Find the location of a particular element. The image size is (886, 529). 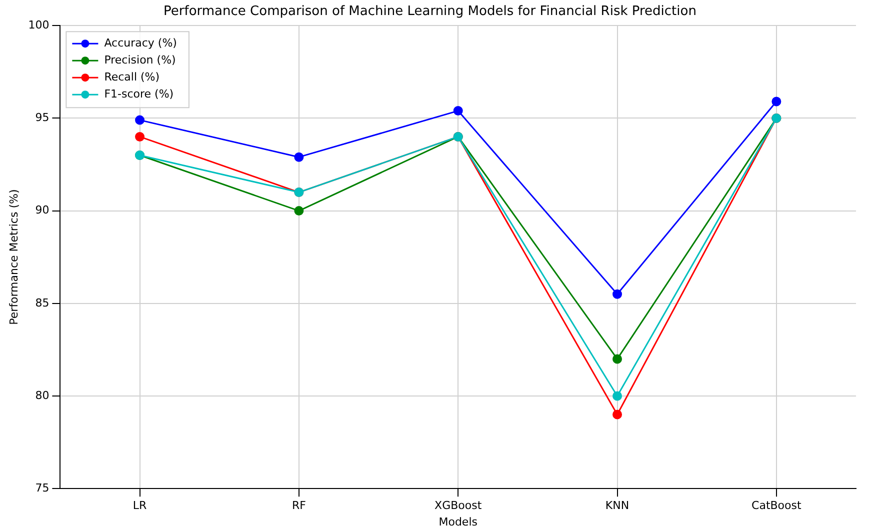

x-axis-title: Models is located at coordinates (458, 521).